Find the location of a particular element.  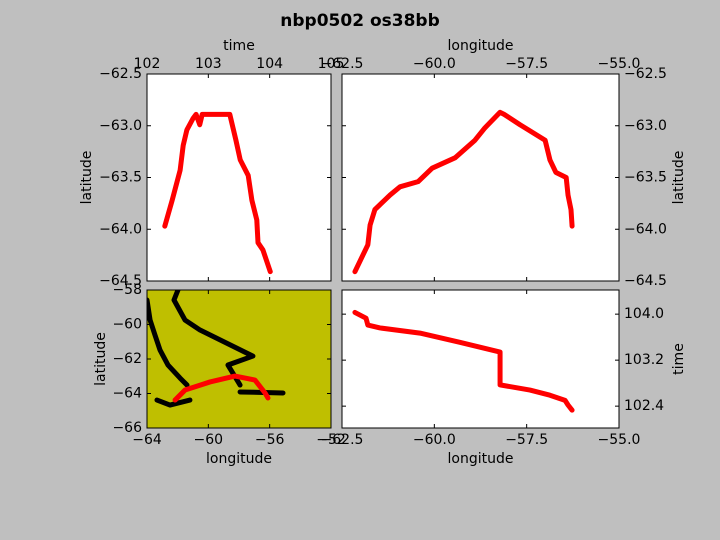

y-tick-label: −66 is located at coordinates (127, 428).